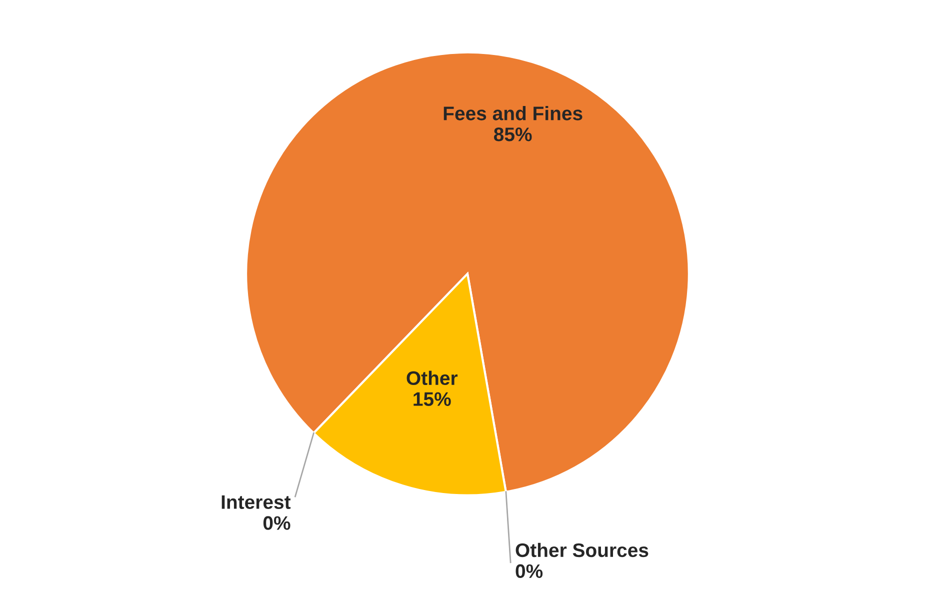 The image size is (935, 603). Describe the element at coordinates (256, 502) in the screenshot. I see `category-label: Interest` at that location.